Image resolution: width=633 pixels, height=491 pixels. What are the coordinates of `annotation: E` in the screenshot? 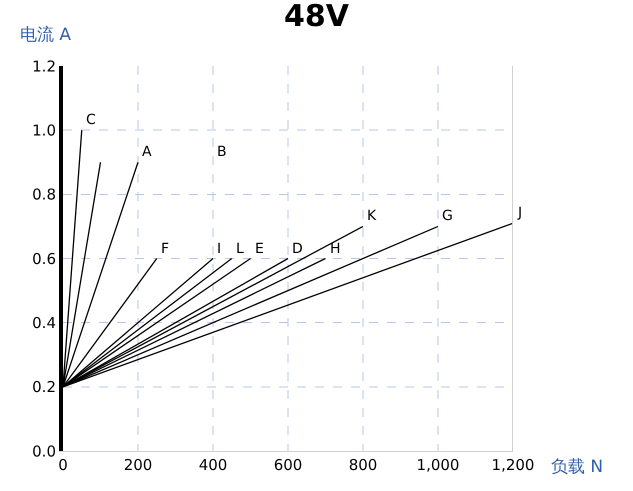 It's located at (259, 249).